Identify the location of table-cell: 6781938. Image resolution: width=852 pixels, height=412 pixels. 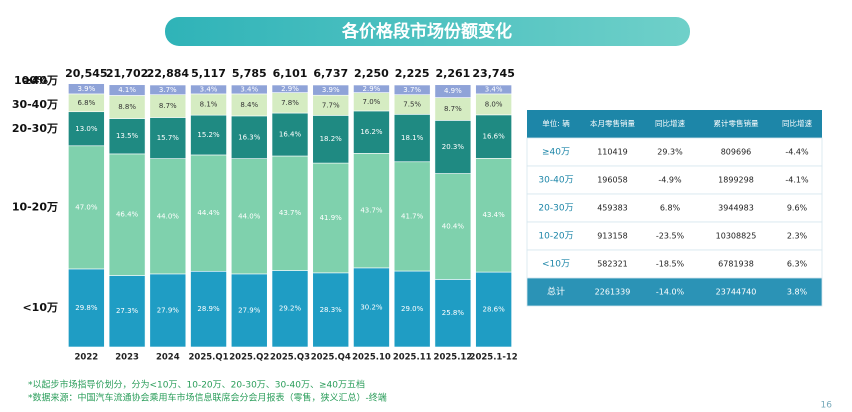
(736, 264).